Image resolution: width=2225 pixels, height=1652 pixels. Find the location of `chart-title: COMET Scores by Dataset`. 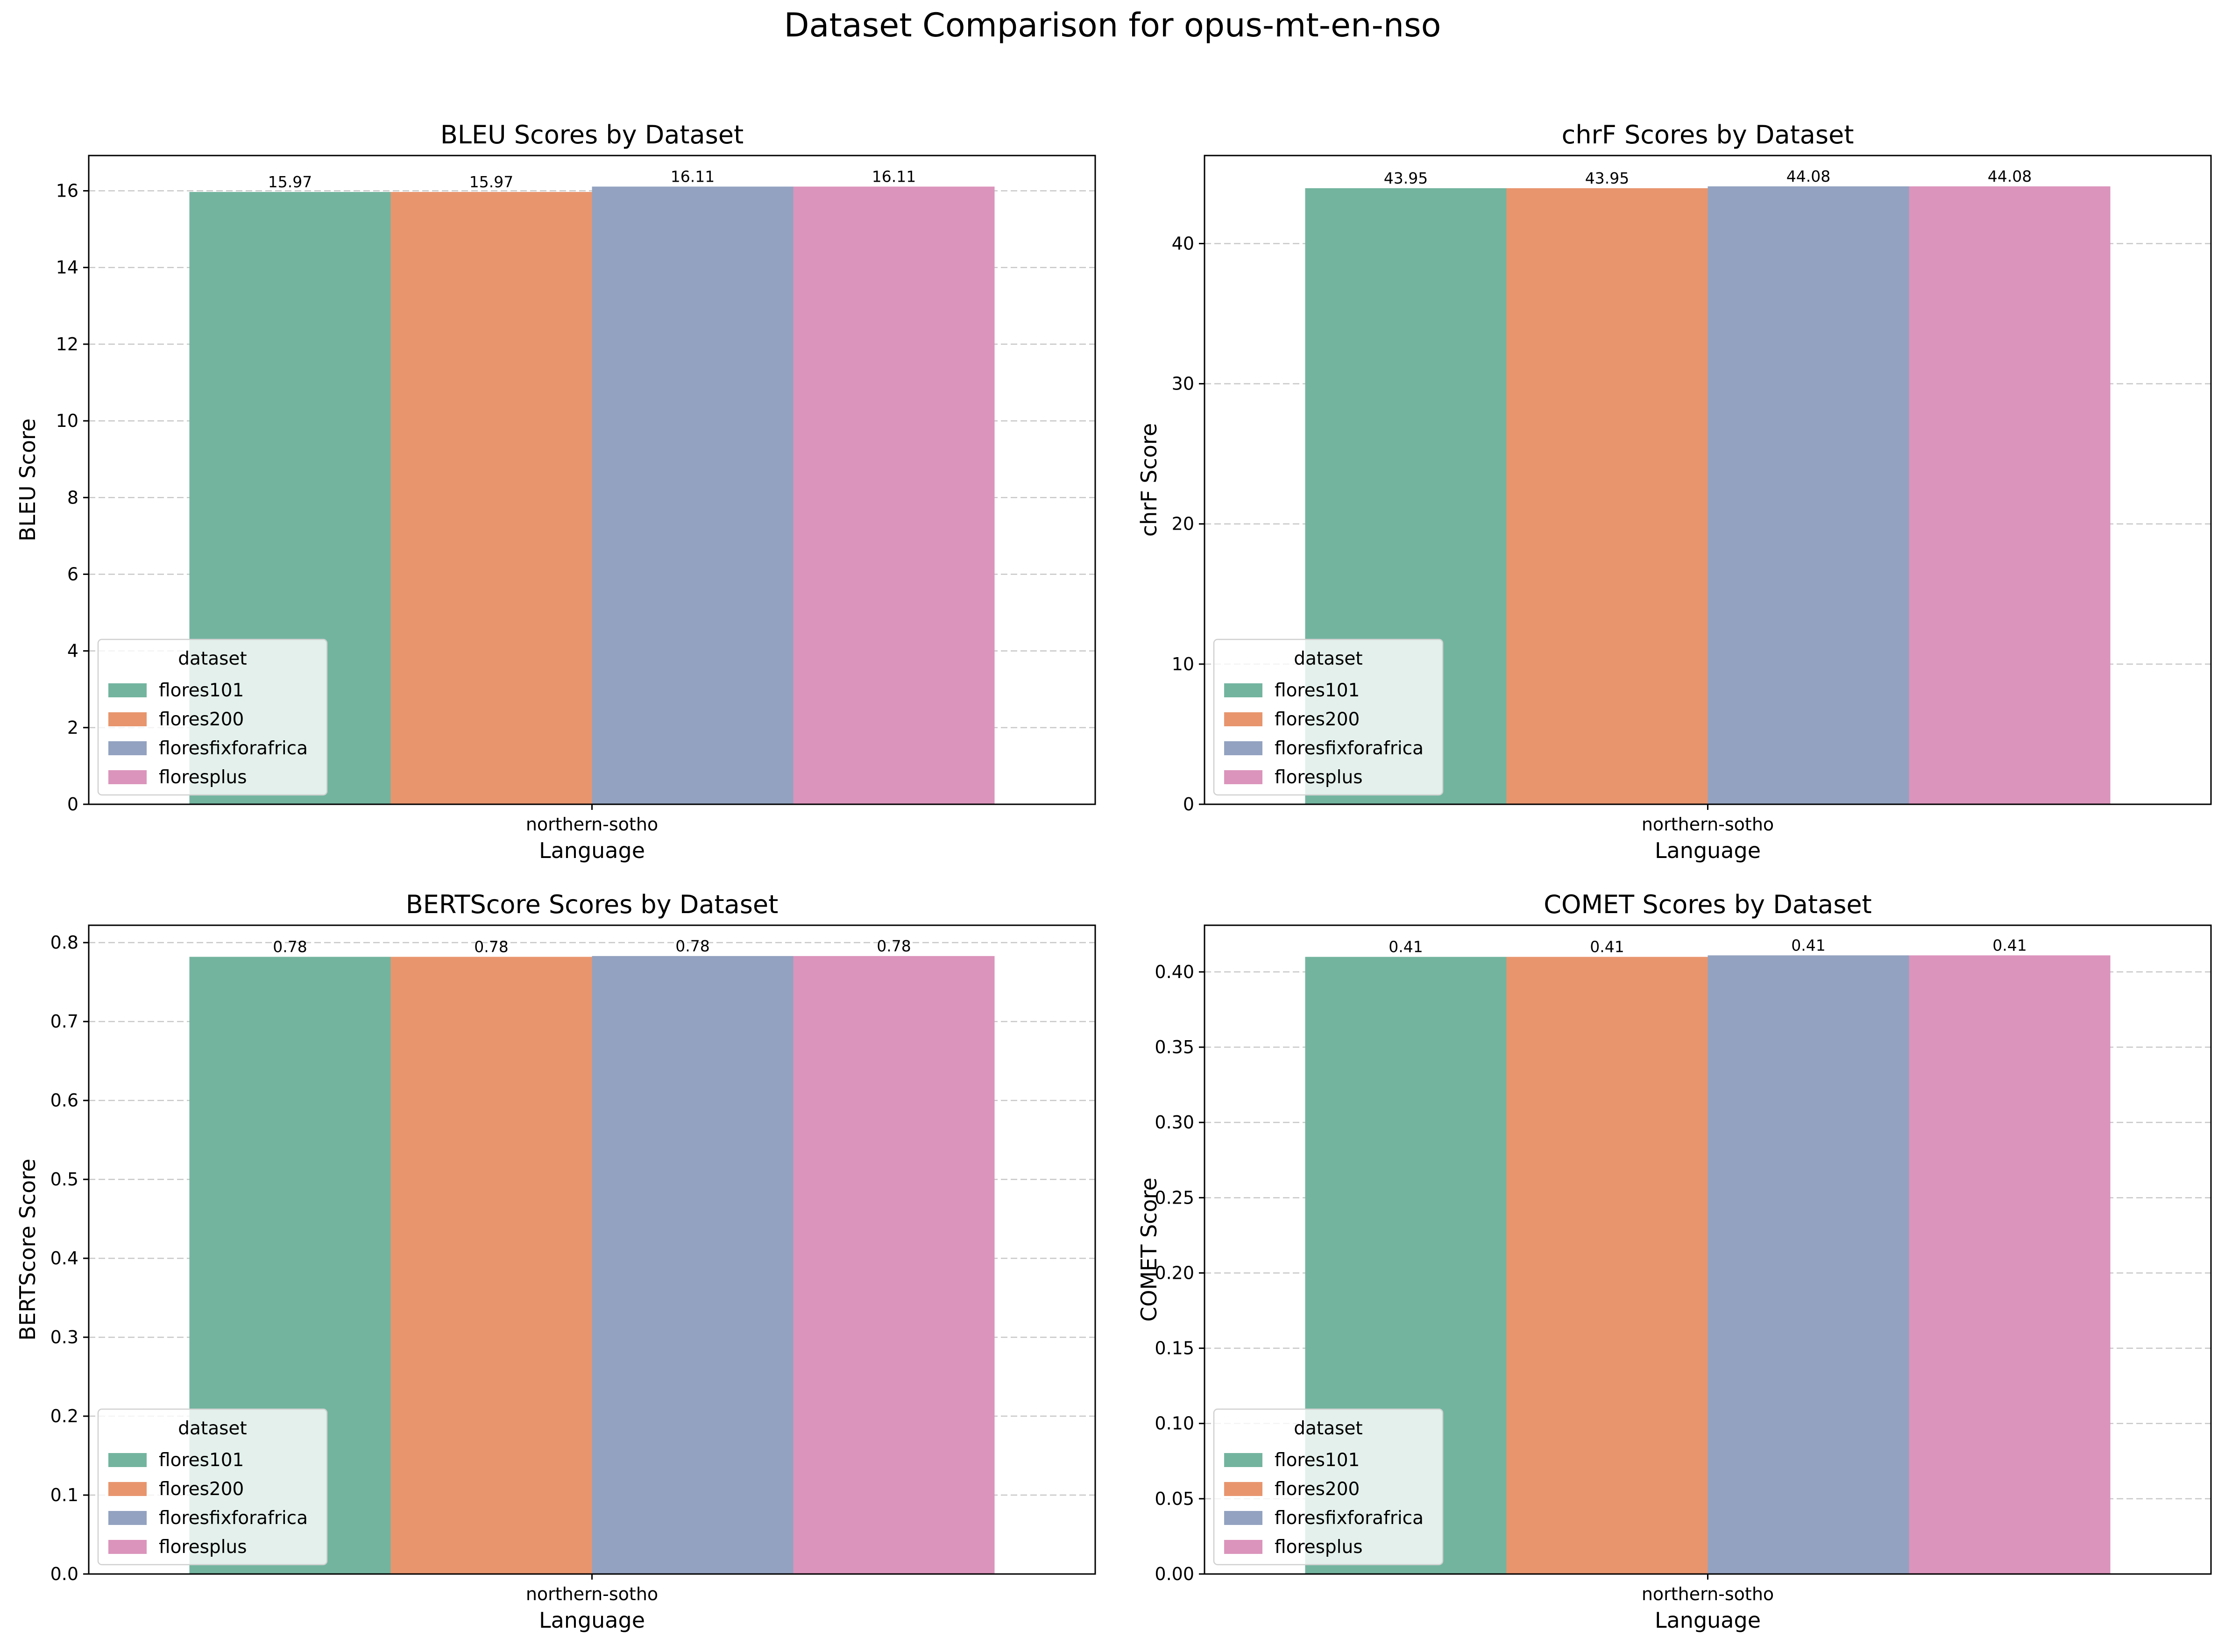

chart-title: COMET Scores by Dataset is located at coordinates (1707, 904).